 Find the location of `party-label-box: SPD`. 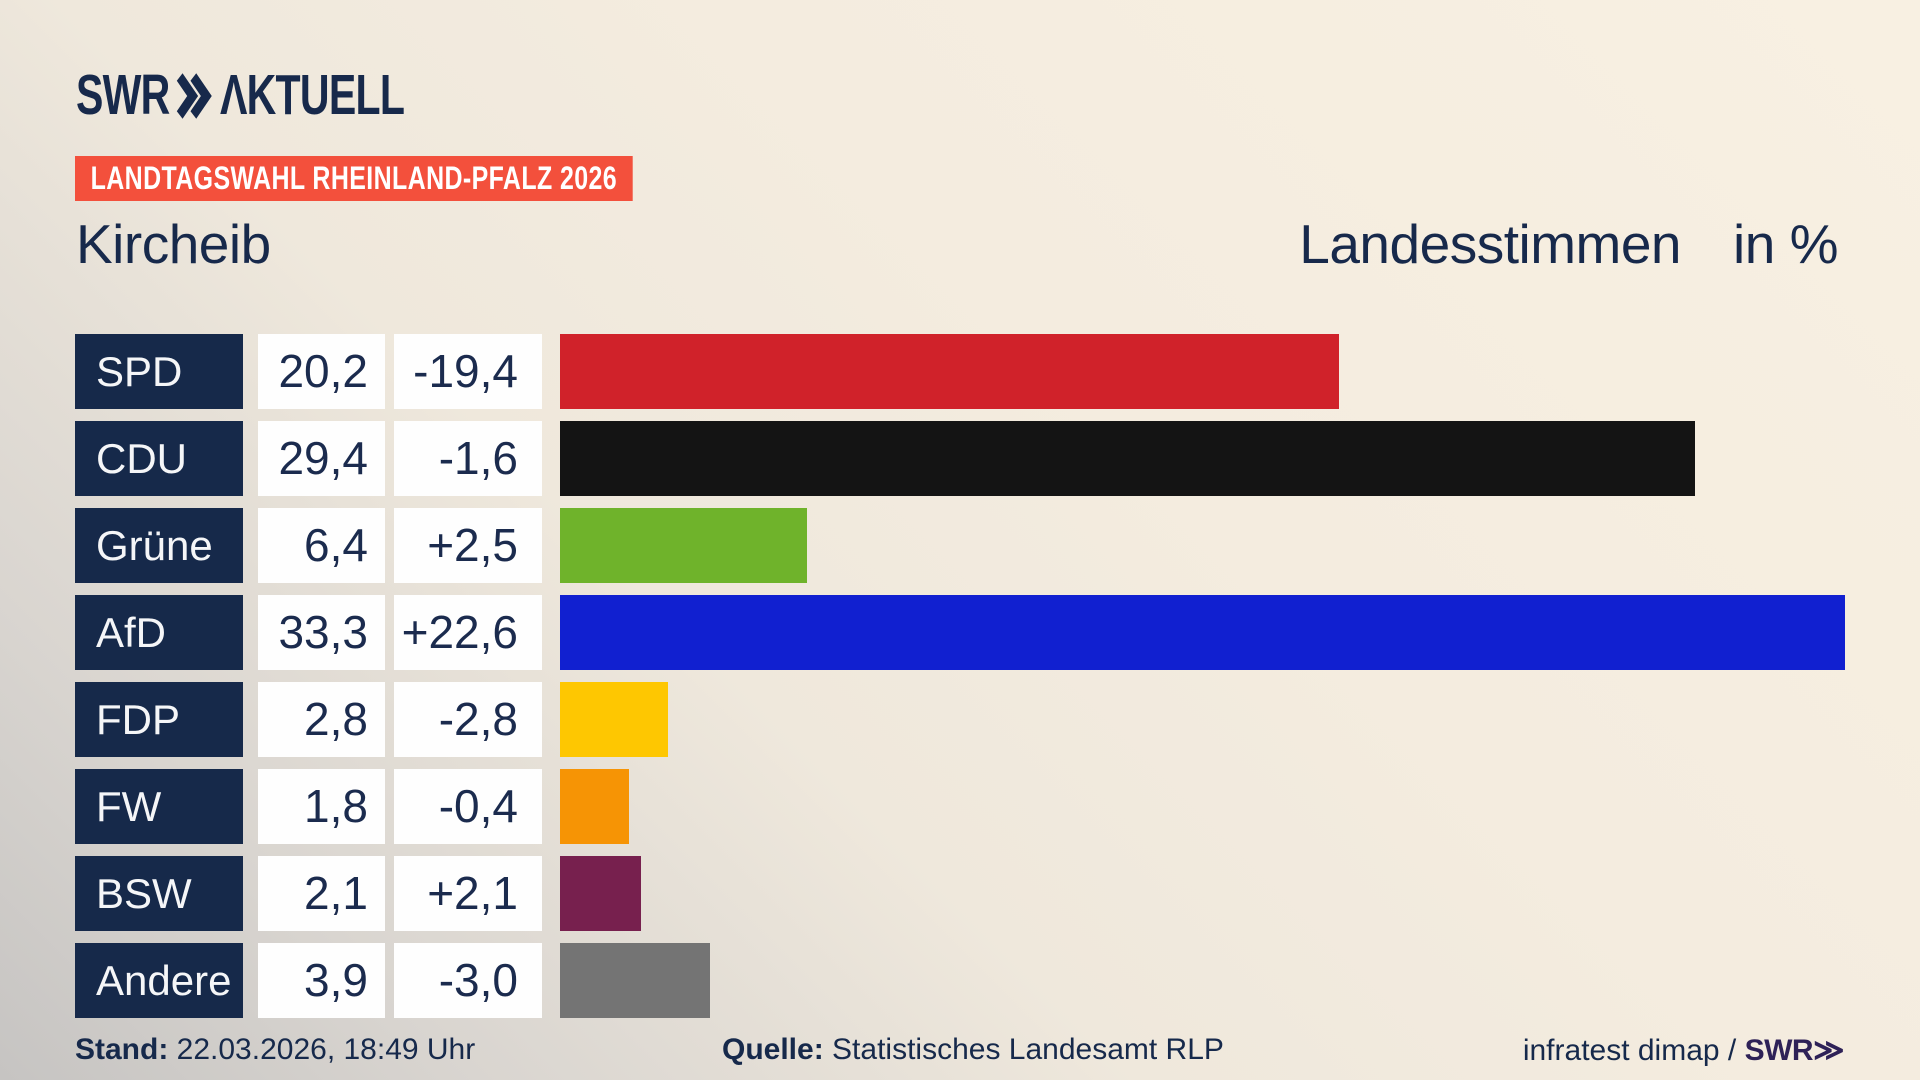

party-label-box: SPD is located at coordinates (159, 371).